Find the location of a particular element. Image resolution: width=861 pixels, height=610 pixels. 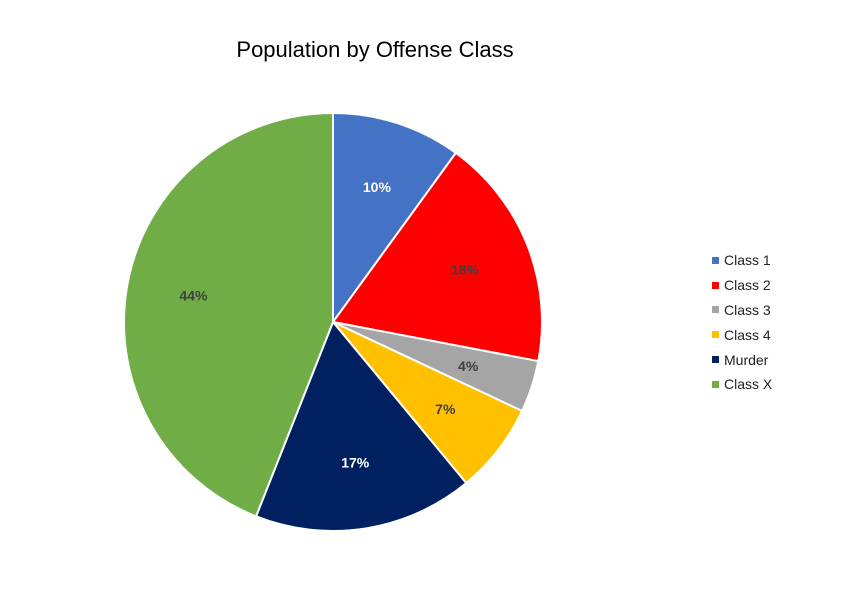

data-label-class-4: 7% is located at coordinates (445, 409).